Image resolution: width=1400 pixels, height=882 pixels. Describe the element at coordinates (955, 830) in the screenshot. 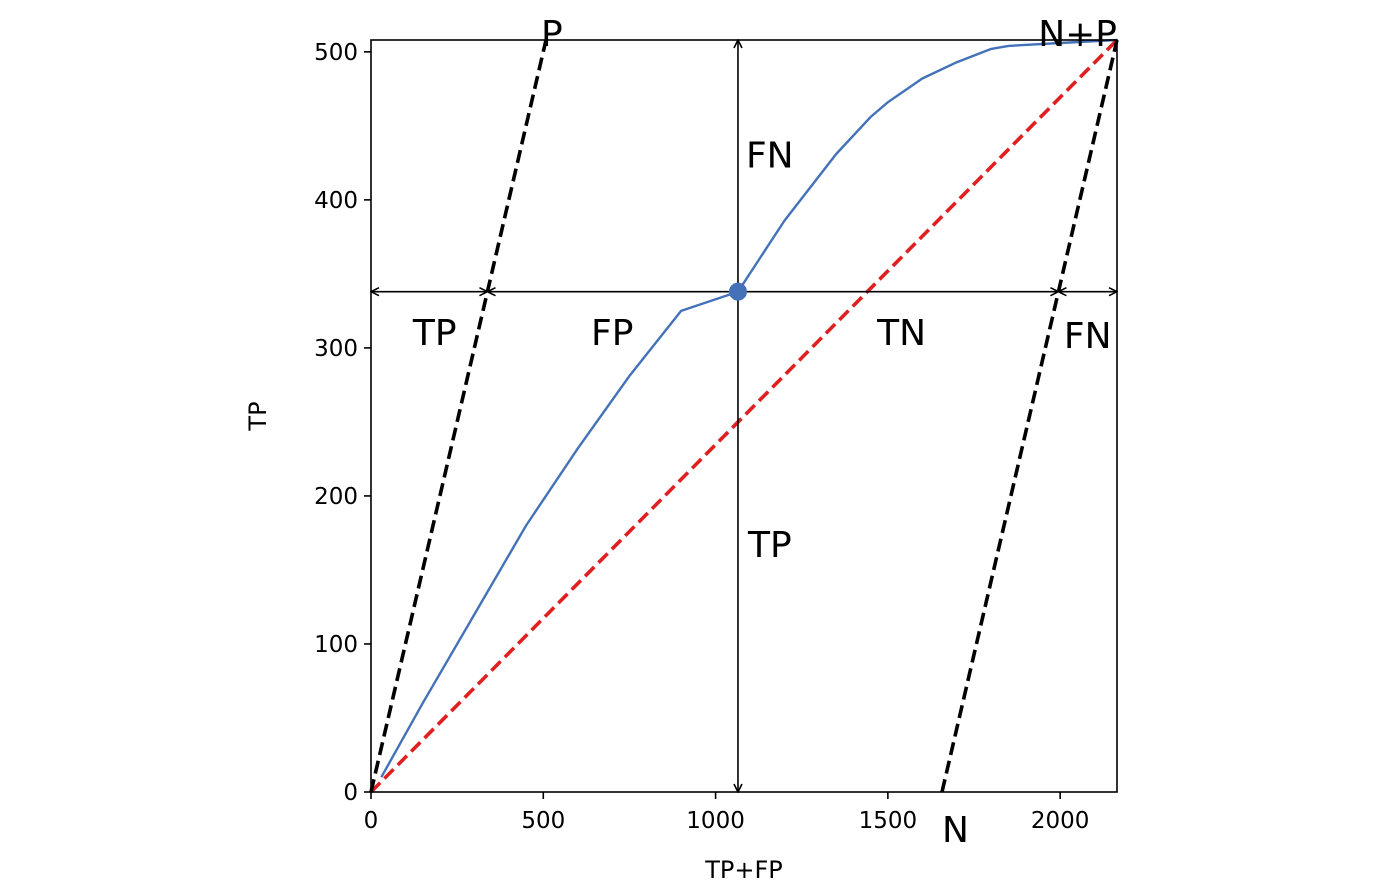

I see `annotation-n-2: N` at that location.